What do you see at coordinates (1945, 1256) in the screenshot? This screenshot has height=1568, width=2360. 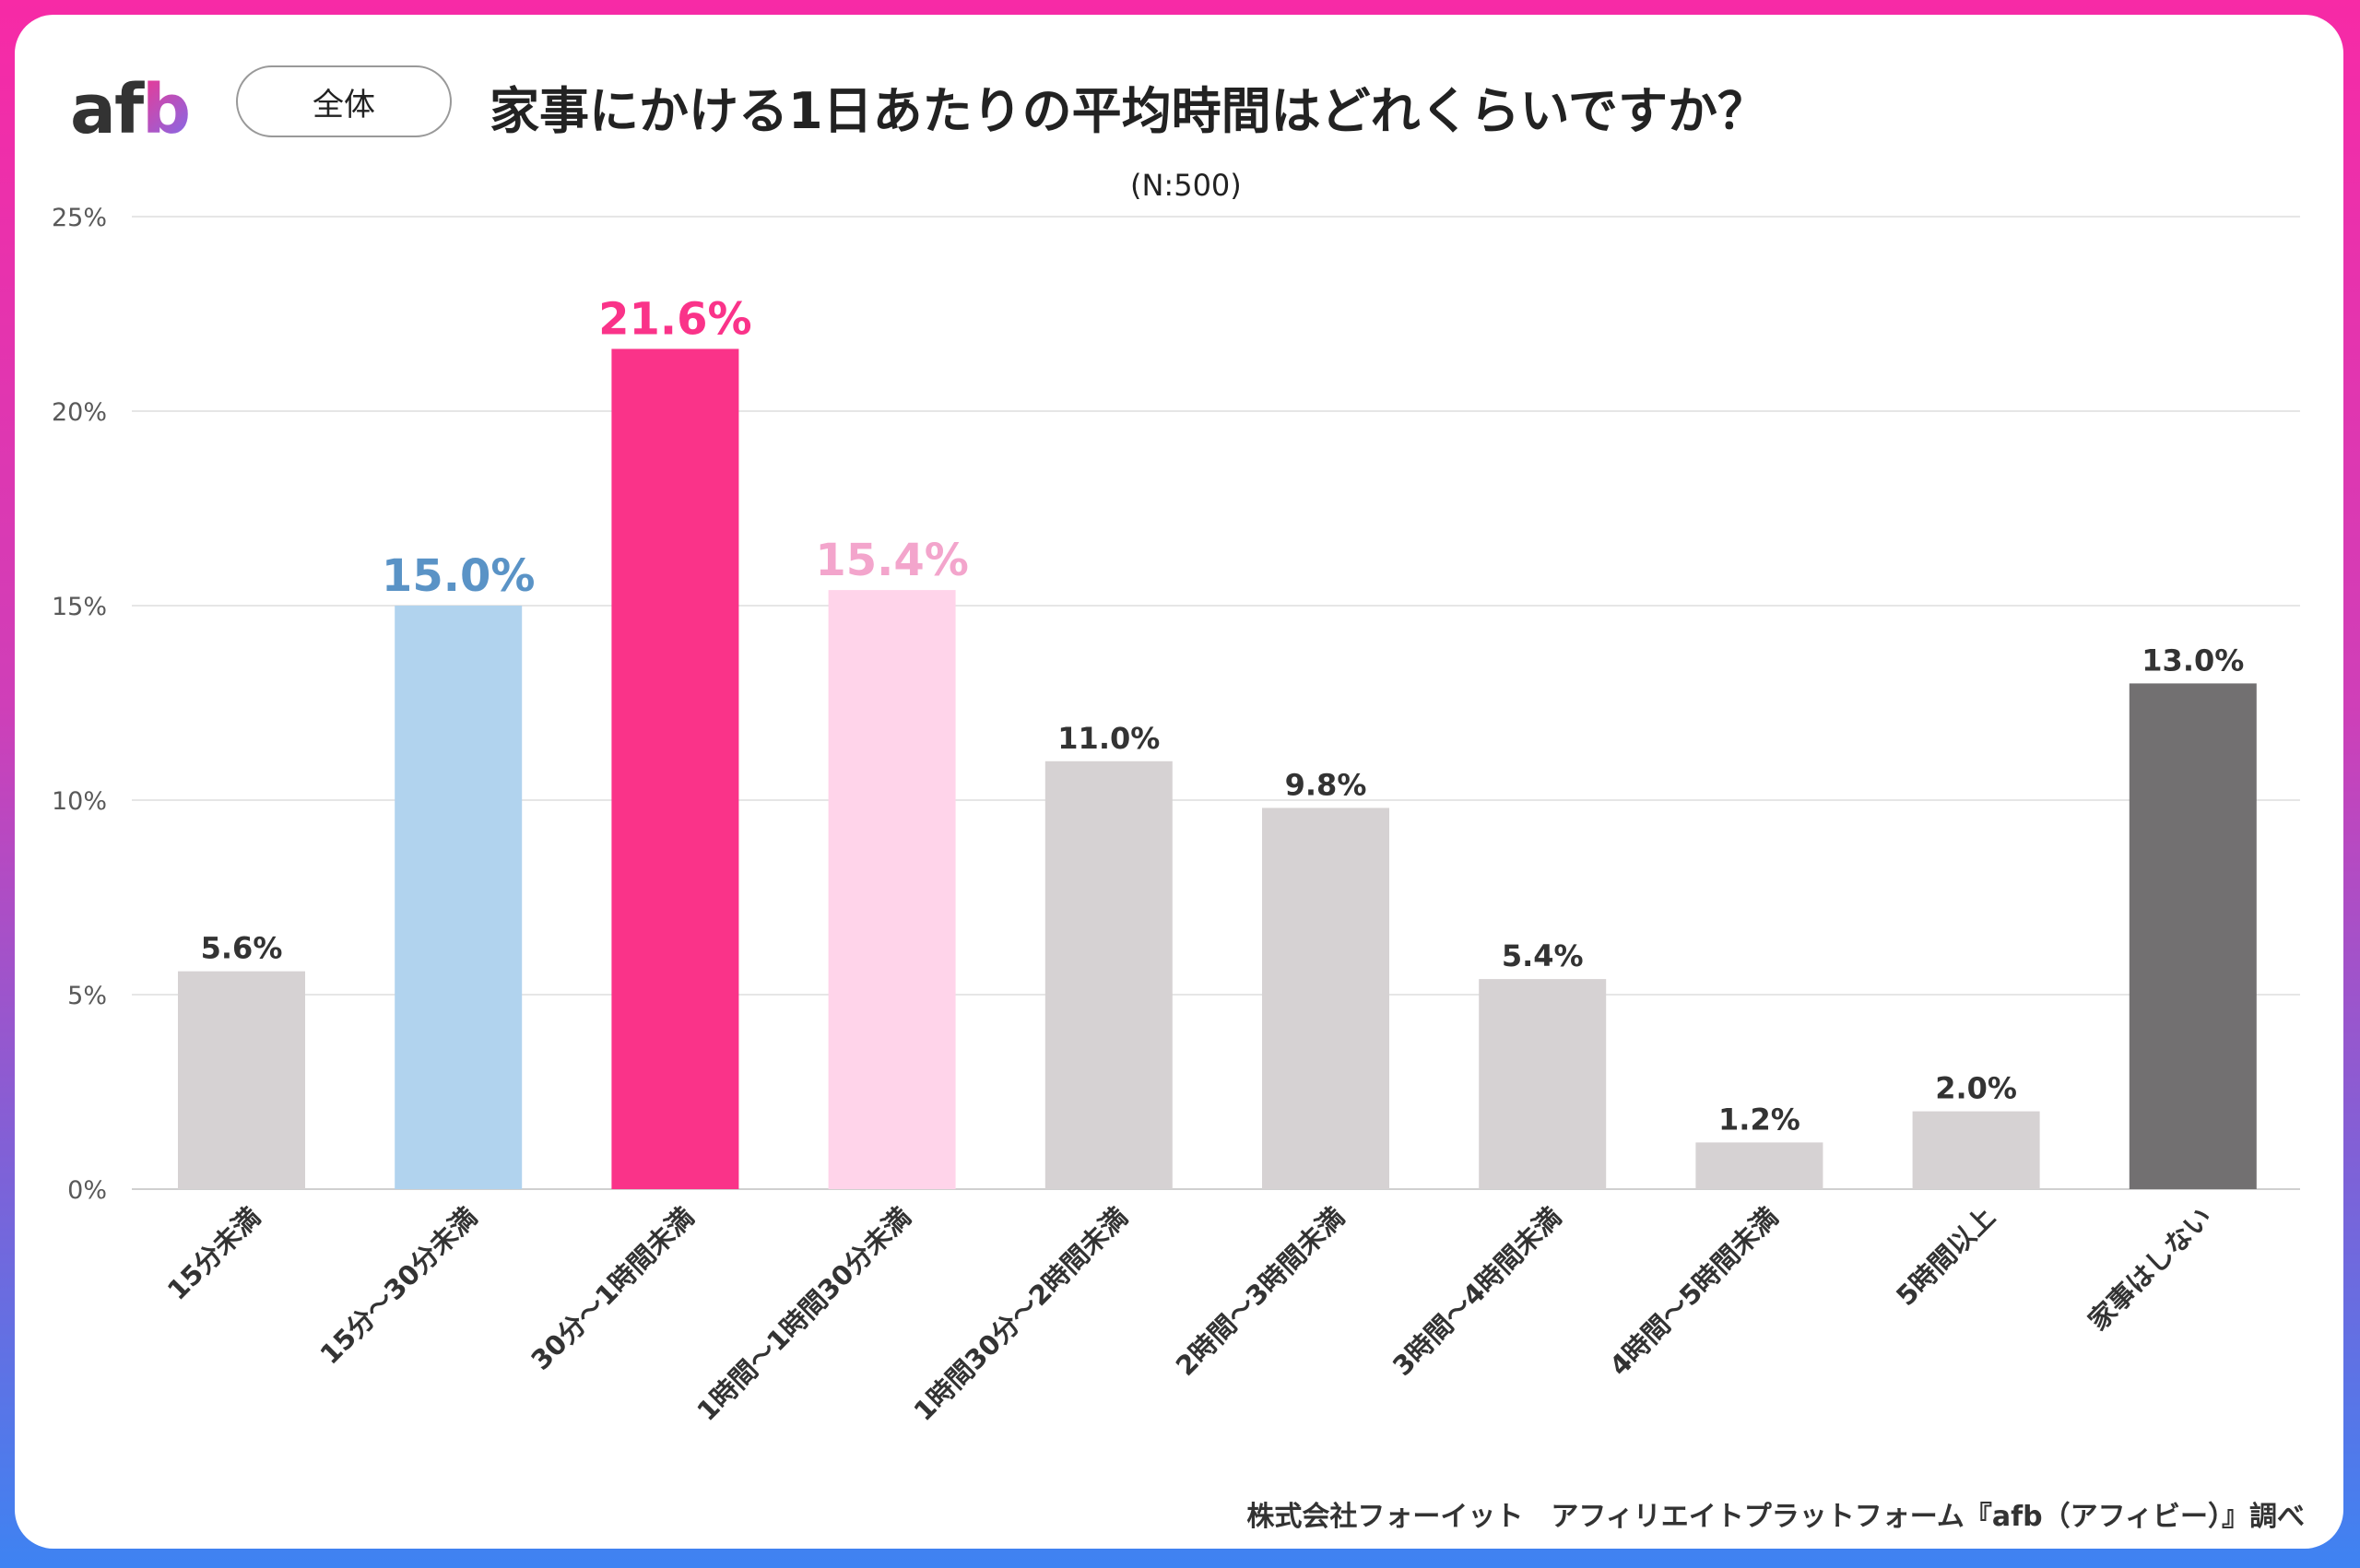 I see `x-tick-label: 5時間以上` at bounding box center [1945, 1256].